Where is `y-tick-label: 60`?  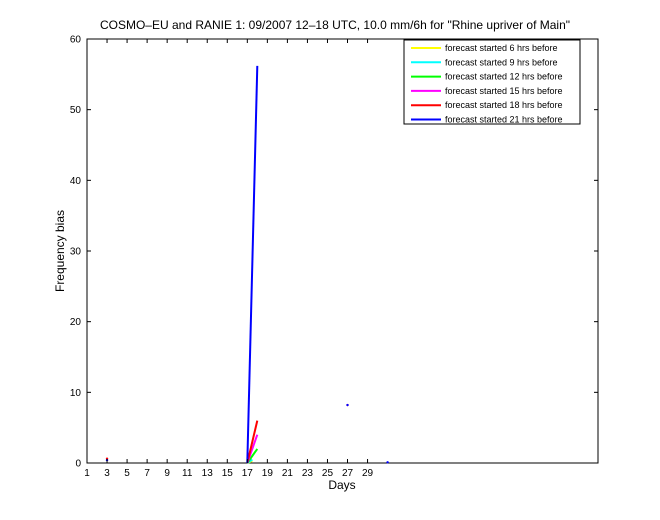
y-tick-label: 60 is located at coordinates (76, 40).